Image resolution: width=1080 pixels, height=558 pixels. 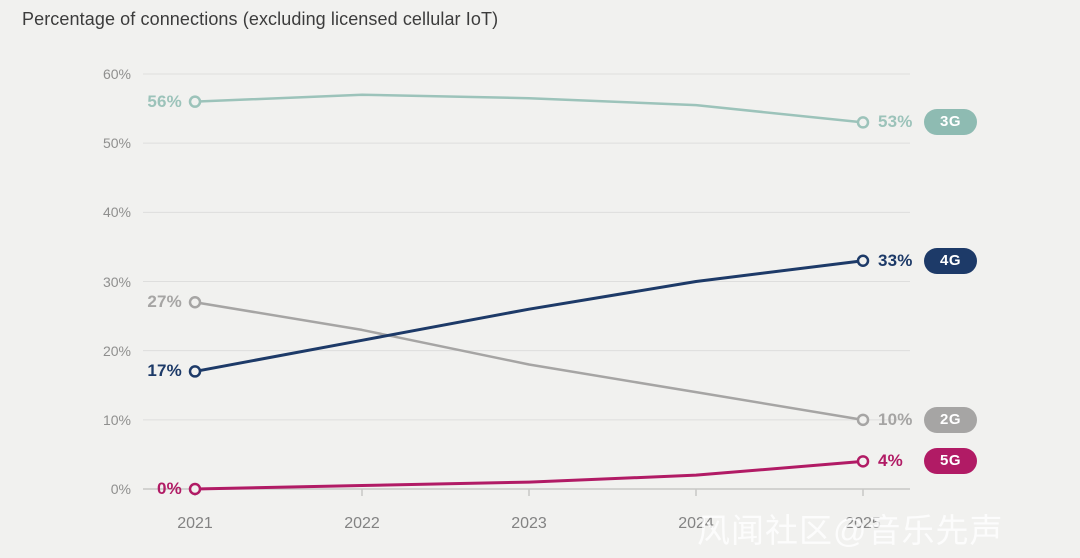 What do you see at coordinates (120, 489) in the screenshot?
I see `y-axis-label-0: 0%` at bounding box center [120, 489].